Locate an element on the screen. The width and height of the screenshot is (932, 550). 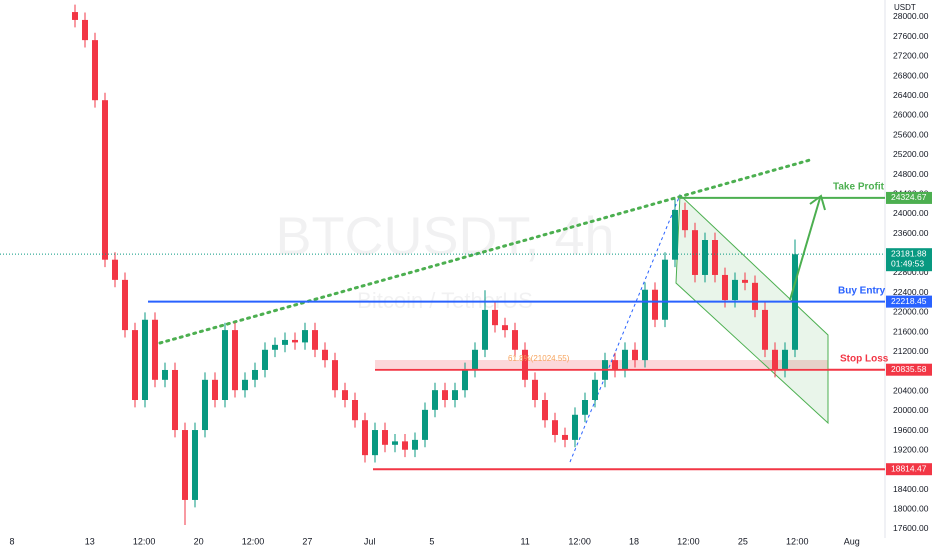
level-text: Stop Loss is located at coordinates (864, 358).